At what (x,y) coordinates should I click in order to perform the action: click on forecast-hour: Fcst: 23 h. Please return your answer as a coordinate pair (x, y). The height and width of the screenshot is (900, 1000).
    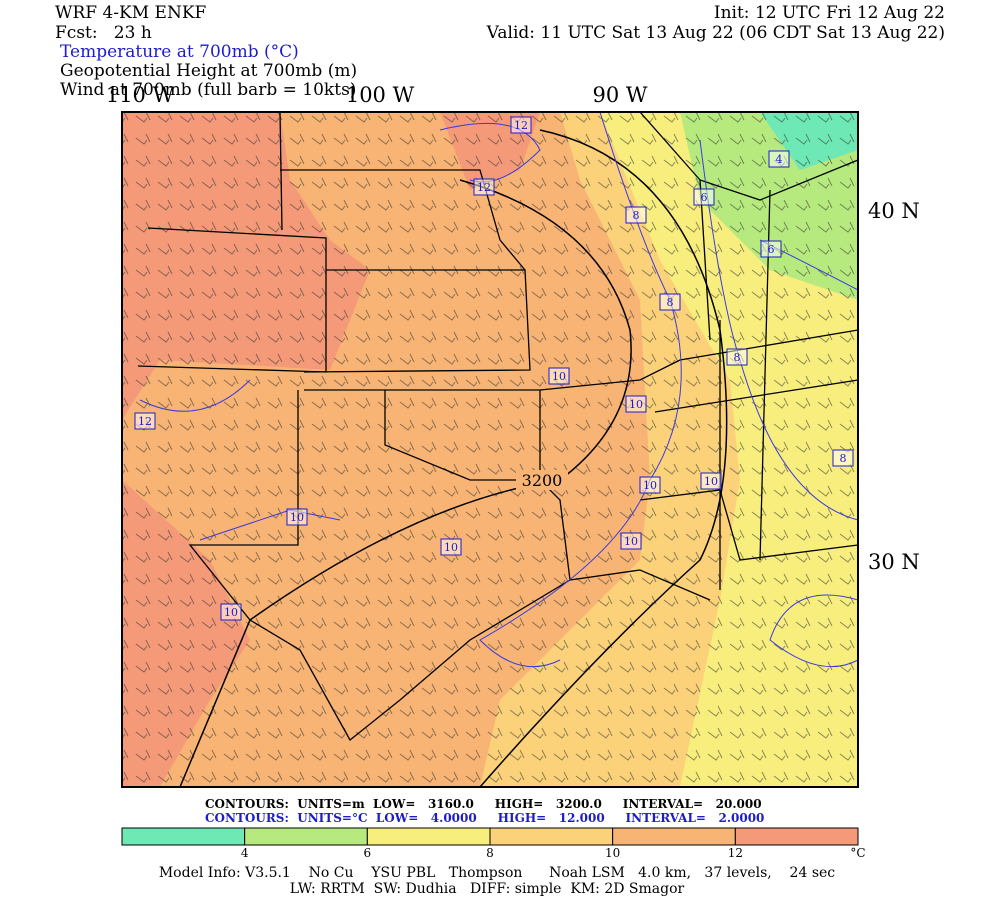
    Looking at the image, I should click on (103, 33).